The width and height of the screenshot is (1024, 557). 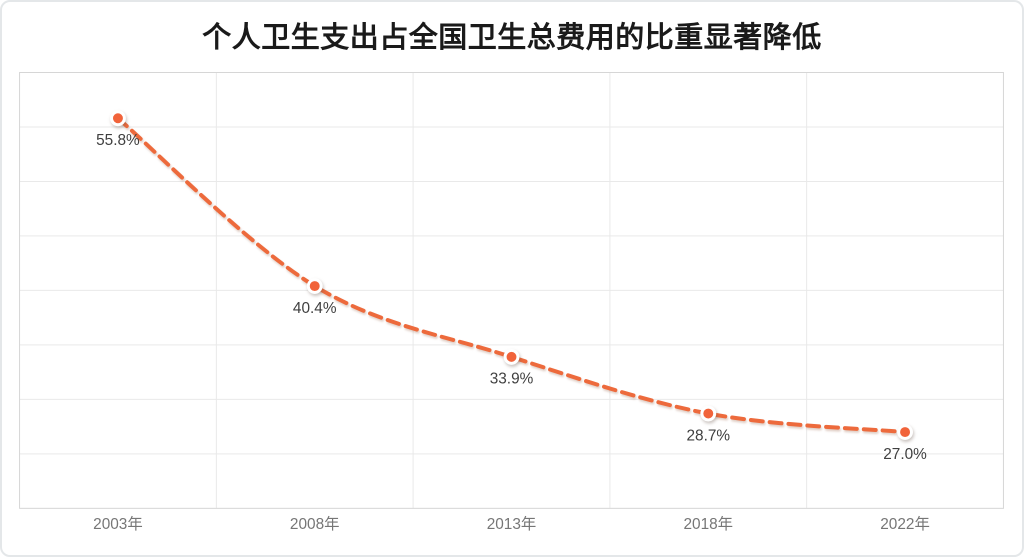 I want to click on data-label: 55.8%, so click(x=118, y=140).